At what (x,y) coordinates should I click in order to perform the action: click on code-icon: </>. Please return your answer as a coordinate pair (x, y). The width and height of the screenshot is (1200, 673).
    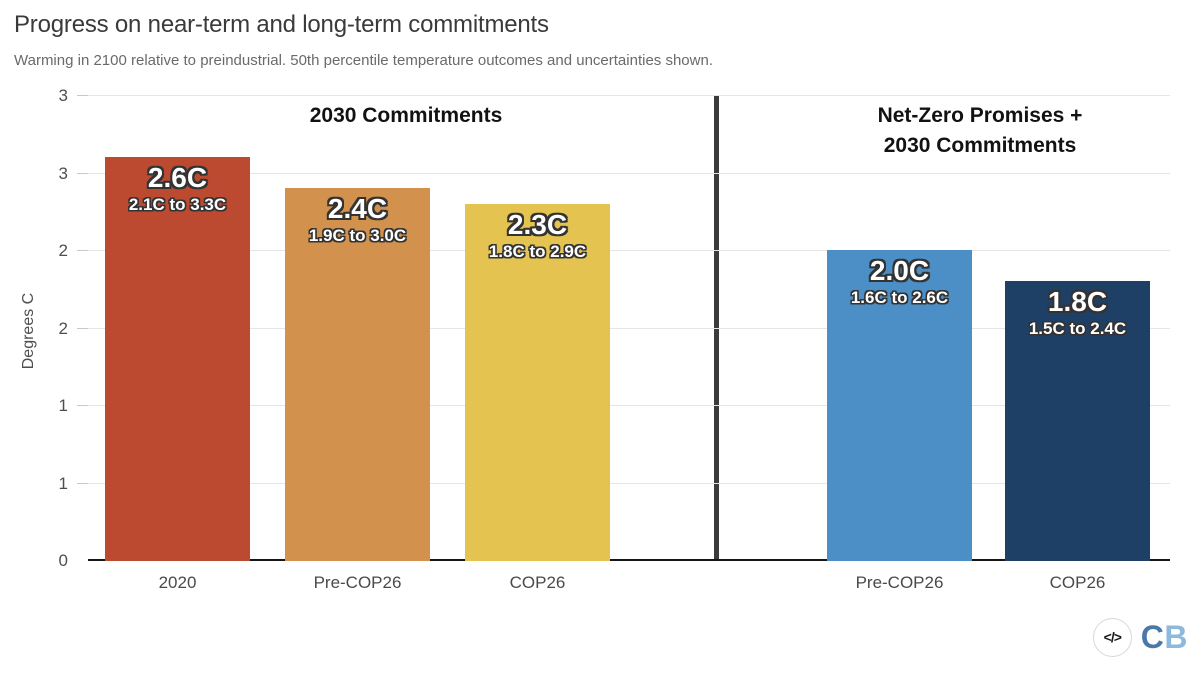
    Looking at the image, I should click on (1112, 637).